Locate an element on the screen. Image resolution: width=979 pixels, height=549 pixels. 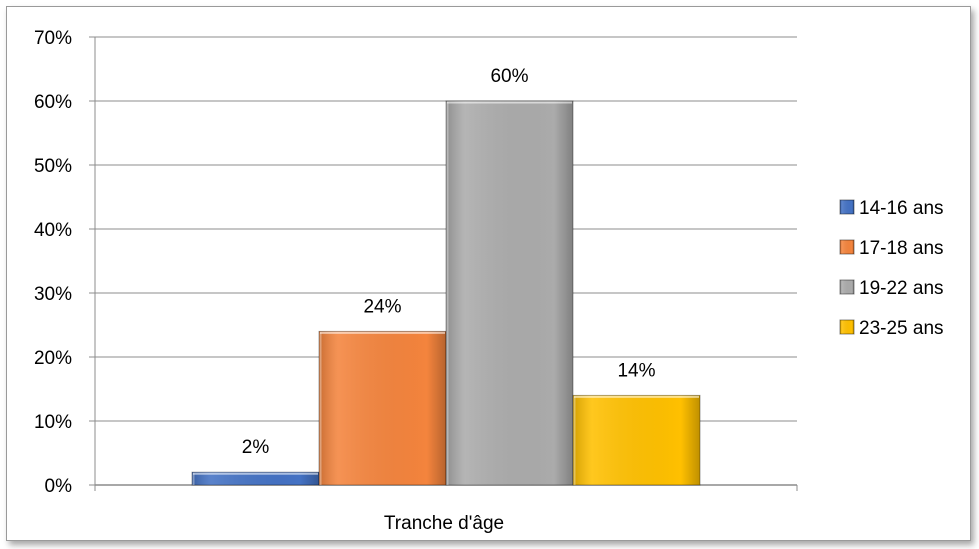
y-tick-label: 60% is located at coordinates (53, 102).